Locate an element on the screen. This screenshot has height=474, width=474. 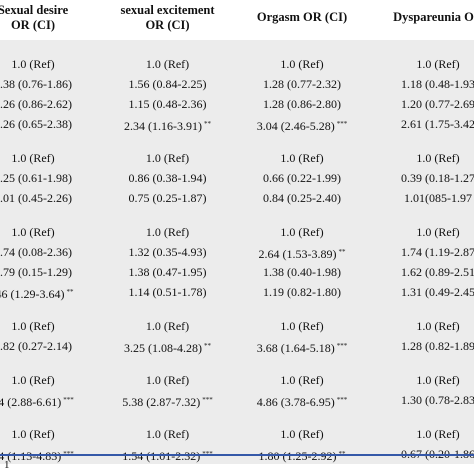
table-cell: 0.75 (0.25-1.87) is located at coordinates (167, 198).